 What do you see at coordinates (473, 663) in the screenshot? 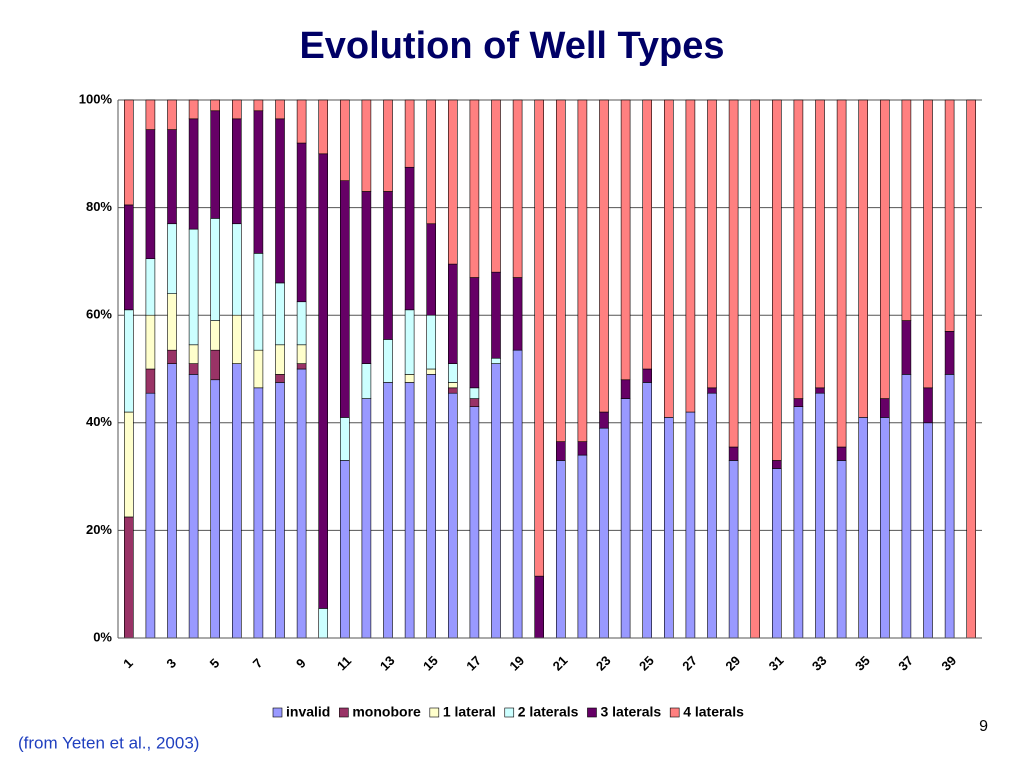
I see `x-tick-label: 17` at bounding box center [473, 663].